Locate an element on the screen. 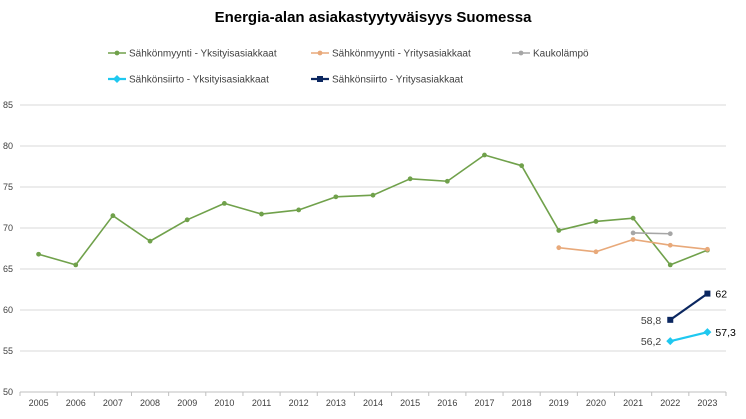 The height and width of the screenshot is (419, 746). y-tick-label: 85 is located at coordinates (8, 105).